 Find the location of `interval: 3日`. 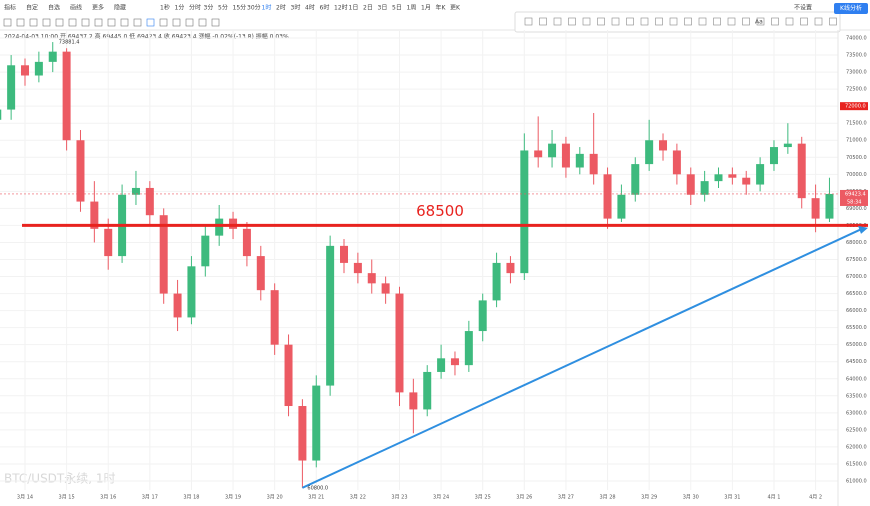

interval: 3日 is located at coordinates (383, 8).